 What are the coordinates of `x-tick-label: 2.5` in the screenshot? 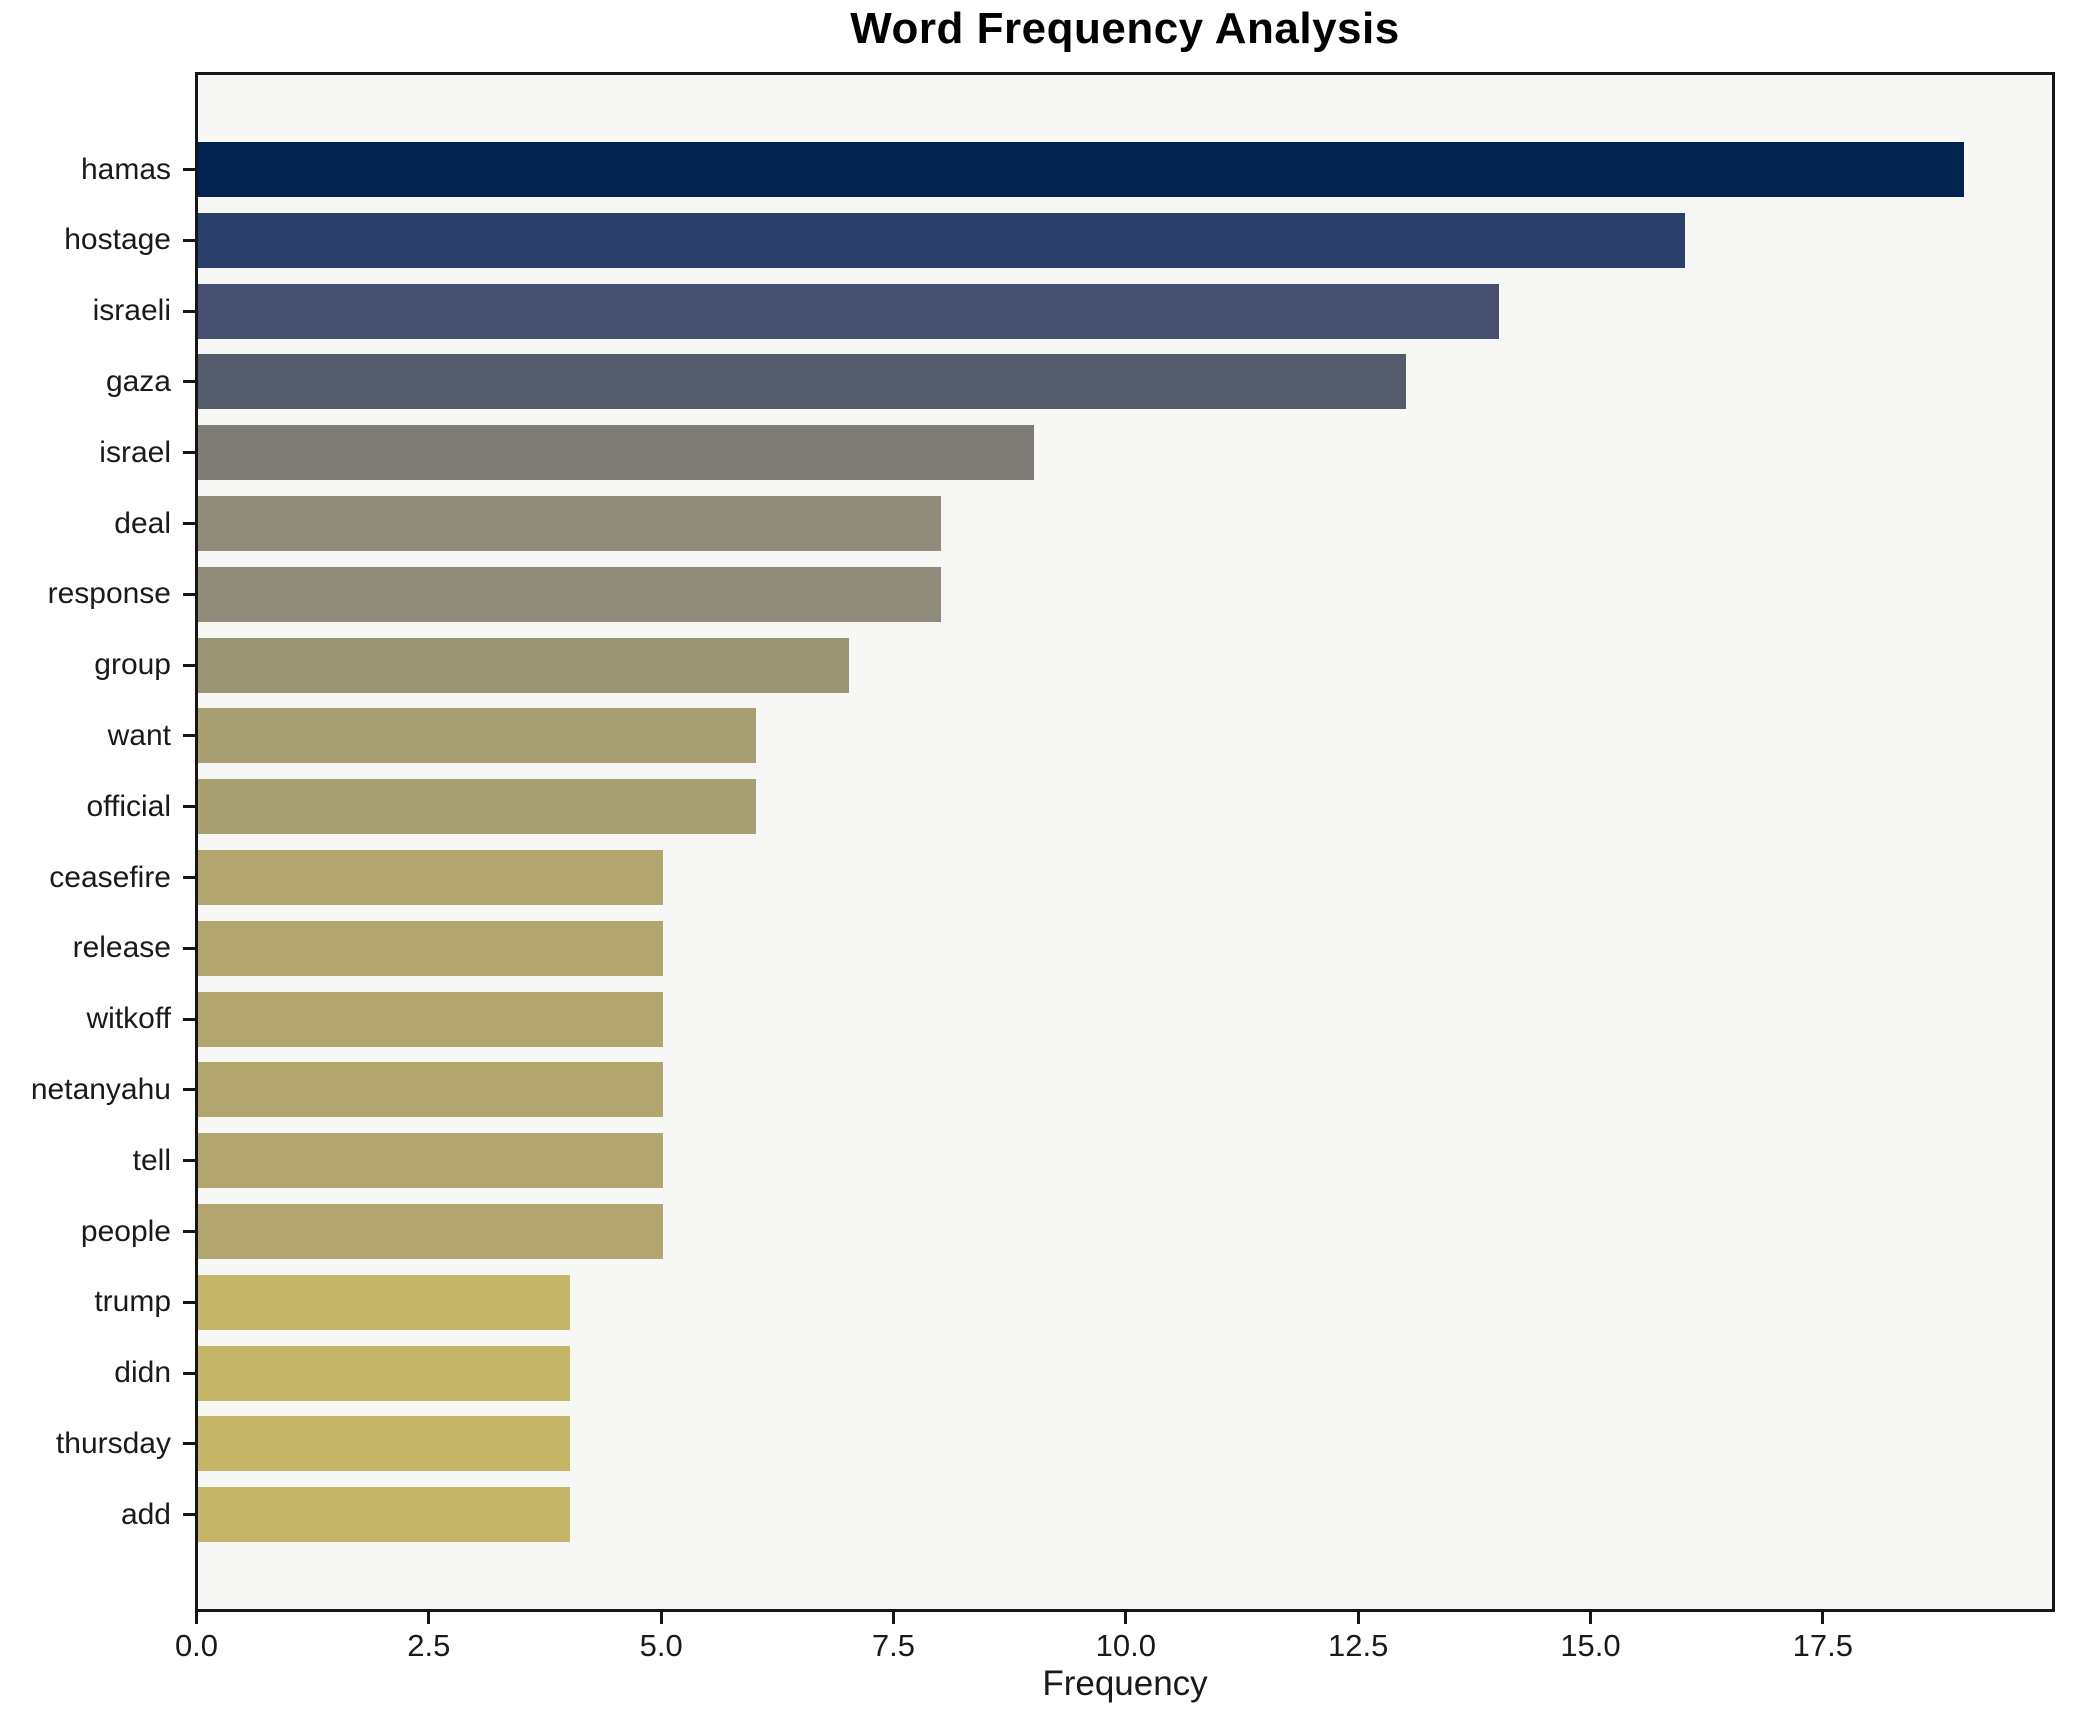 It's located at (429, 1645).